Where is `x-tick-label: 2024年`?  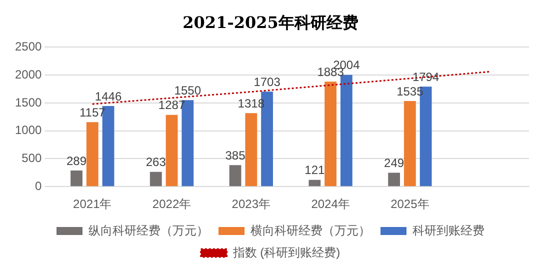
x-tick-label: 2024年 is located at coordinates (330, 204).